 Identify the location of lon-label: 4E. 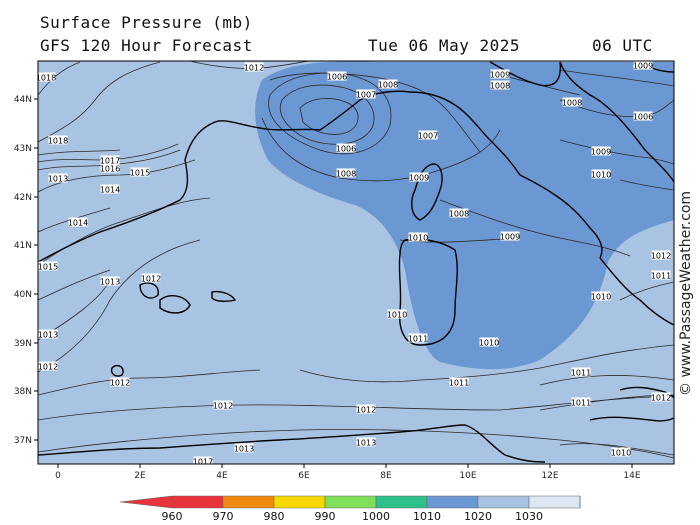
(222, 476).